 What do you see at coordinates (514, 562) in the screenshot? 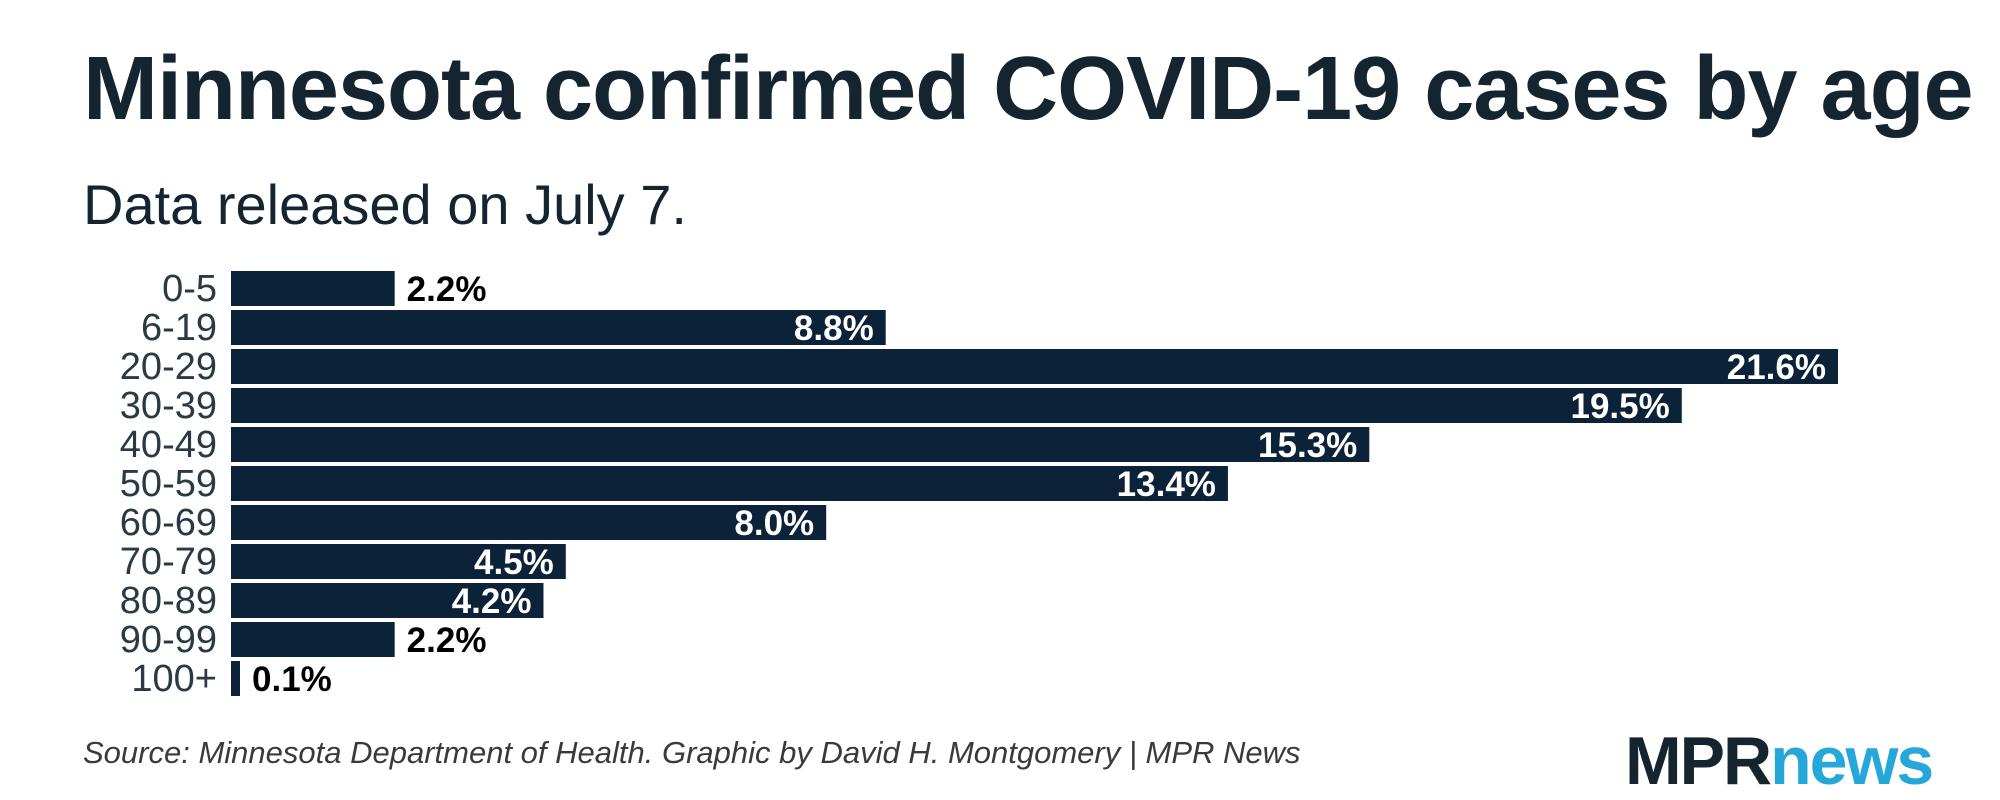
I see `value-label: 4.5%` at bounding box center [514, 562].